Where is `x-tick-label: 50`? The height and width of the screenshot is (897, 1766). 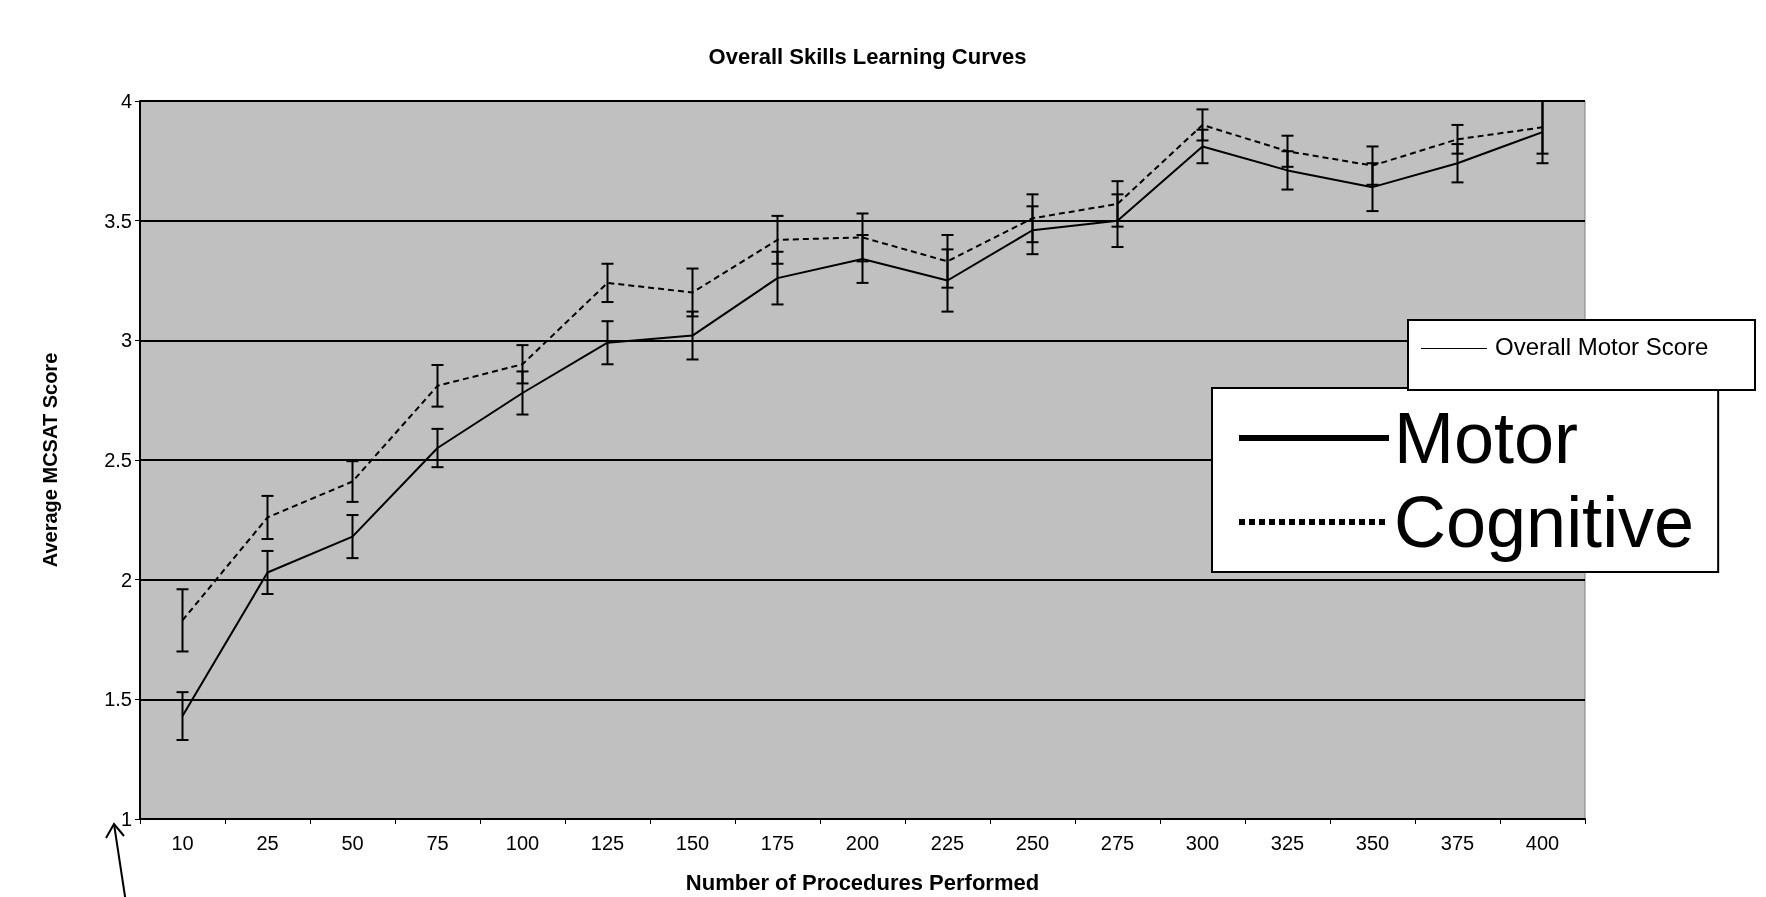 x-tick-label: 50 is located at coordinates (352, 843).